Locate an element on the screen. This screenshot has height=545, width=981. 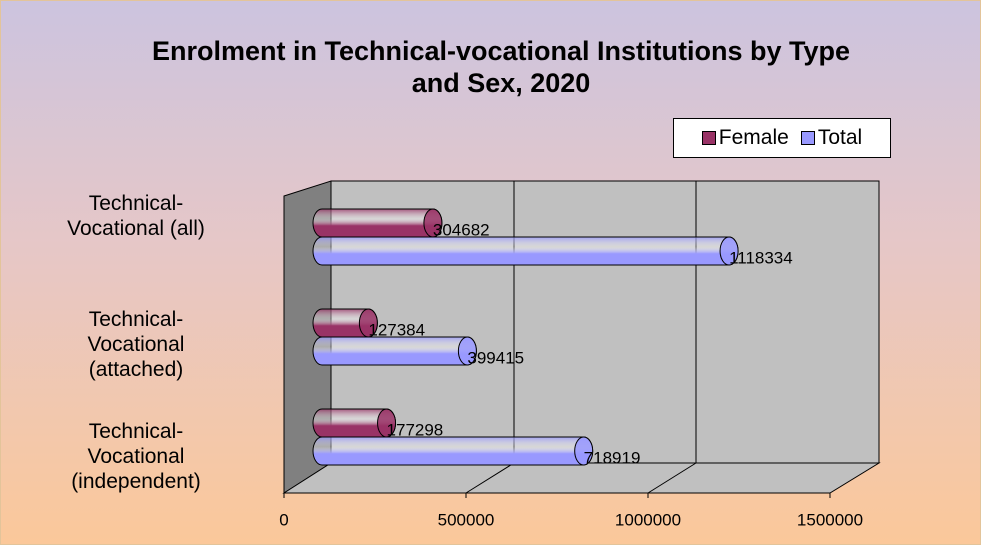
x-tick-label: 1500000 is located at coordinates (830, 519).